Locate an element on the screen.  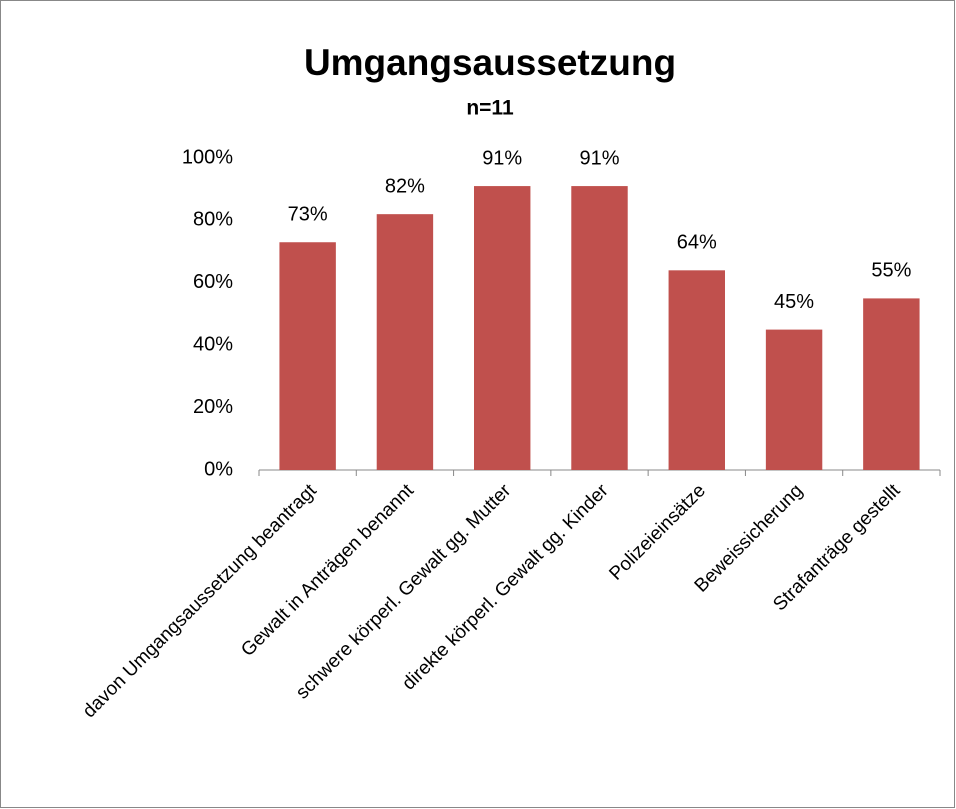
y-tick-label: 60% is located at coordinates (213, 282).